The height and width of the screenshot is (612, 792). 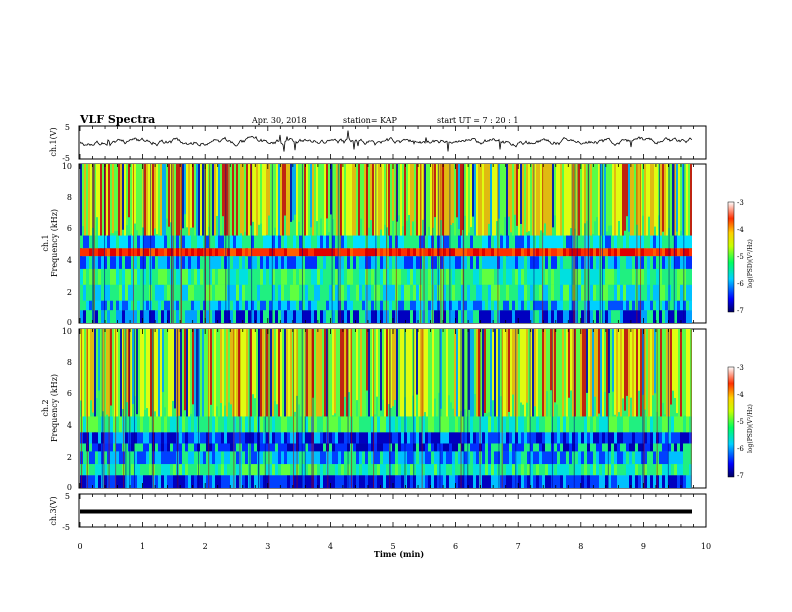 What do you see at coordinates (750, 428) in the screenshot?
I see `colorbar-label-ch2: log(PSD)(V²/Hz)` at bounding box center [750, 428].